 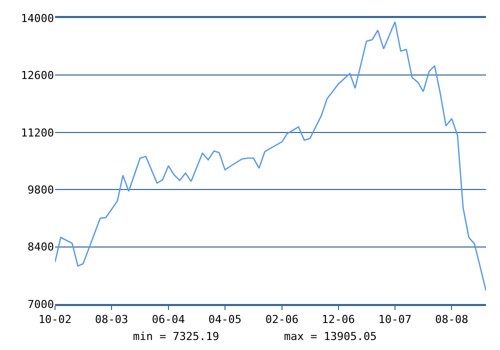 What do you see at coordinates (55, 319) in the screenshot?
I see `x-tick-label: 10-02` at bounding box center [55, 319].